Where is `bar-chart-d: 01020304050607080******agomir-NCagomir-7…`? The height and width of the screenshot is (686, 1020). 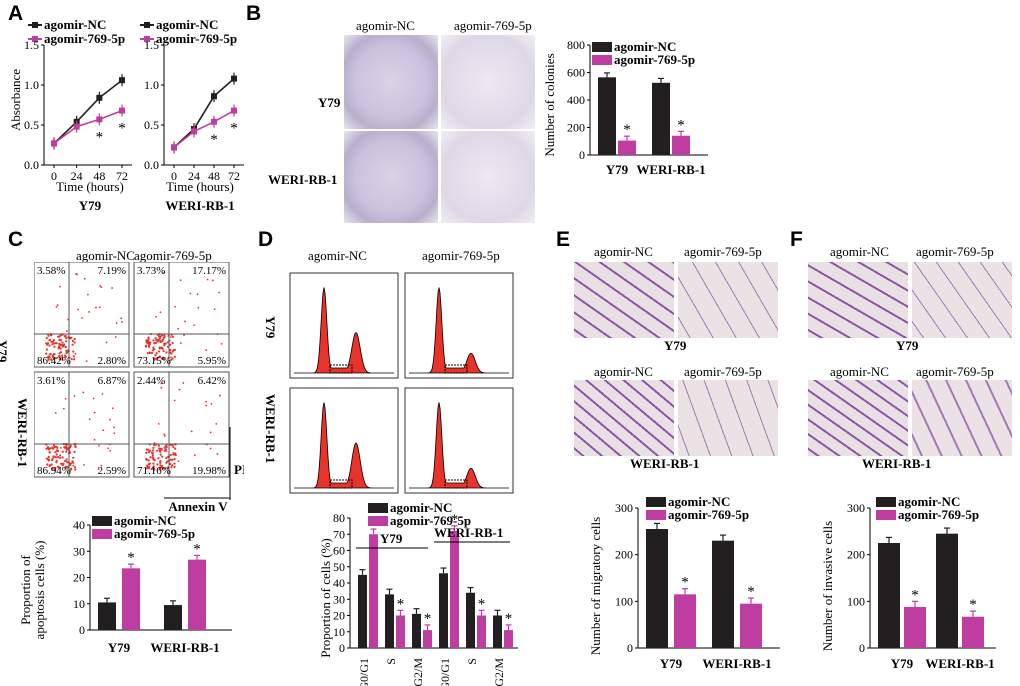 bar-chart-d: 01020304050607080******agomir-NCagomir-7… is located at coordinates (425, 593).